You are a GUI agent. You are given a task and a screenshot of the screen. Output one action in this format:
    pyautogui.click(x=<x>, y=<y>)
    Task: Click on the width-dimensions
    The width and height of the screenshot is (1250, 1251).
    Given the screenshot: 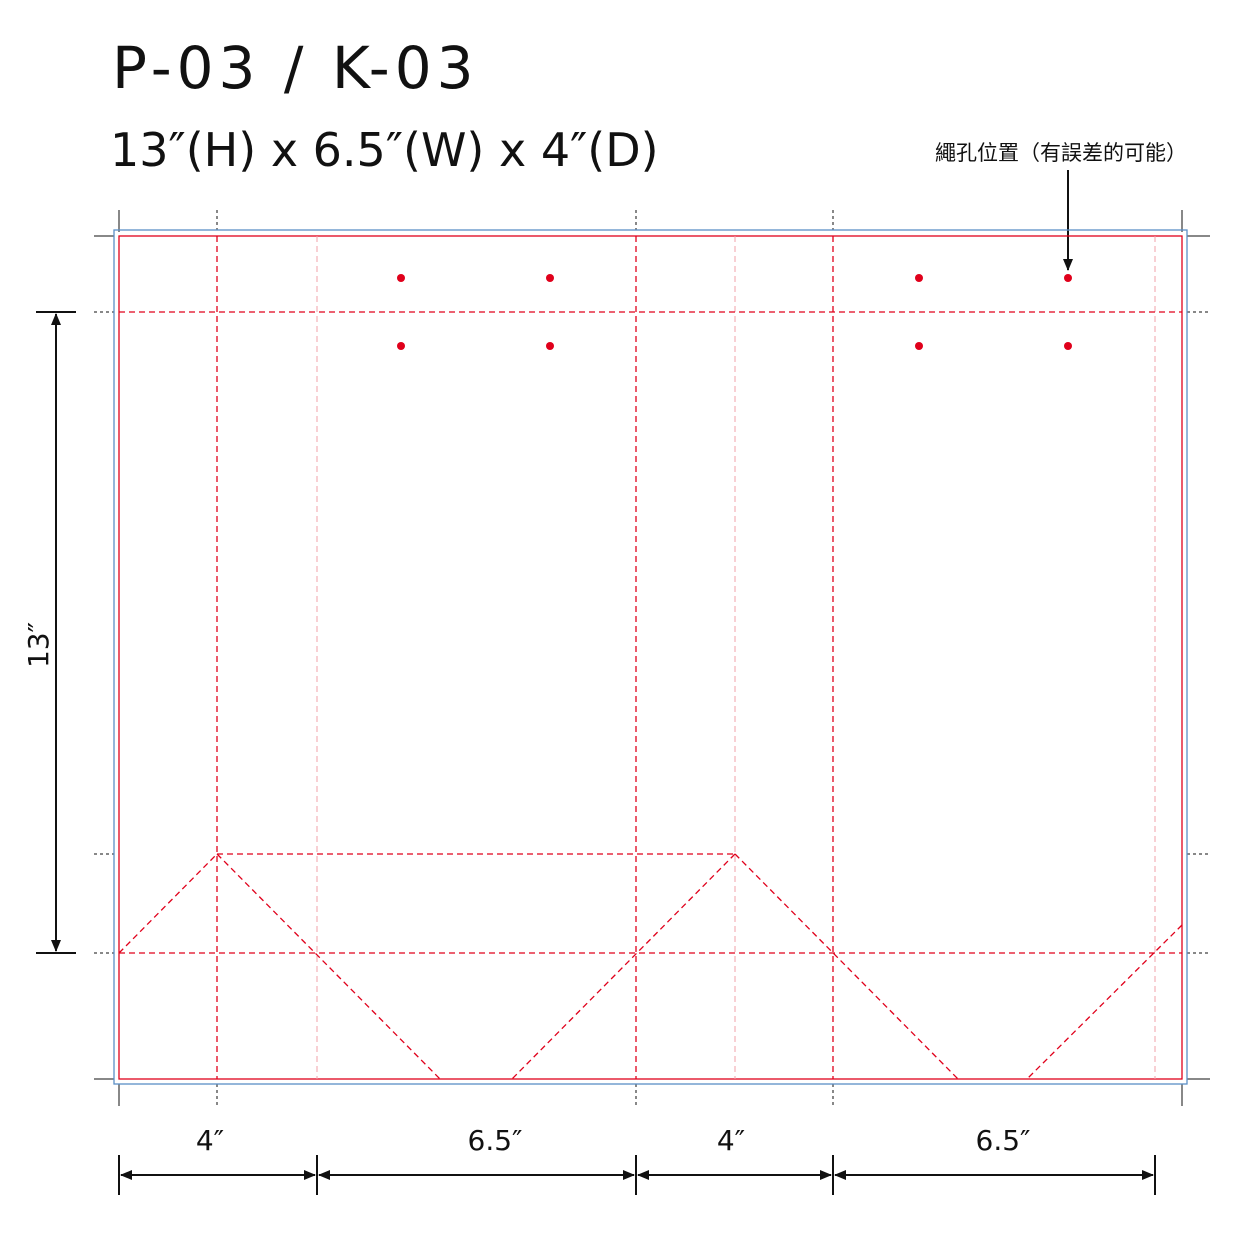 What is the action you would take?
    pyautogui.click(x=637, y=1175)
    